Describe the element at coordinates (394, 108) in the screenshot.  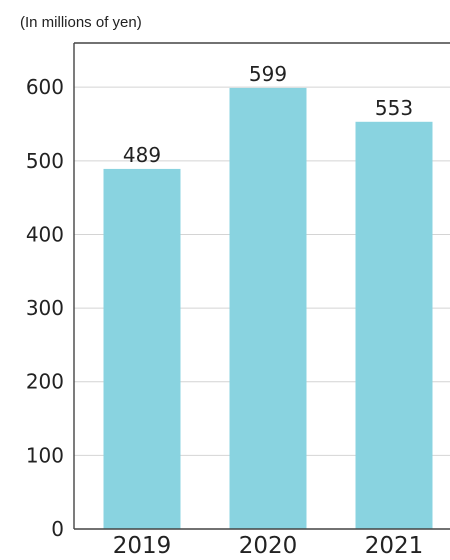
I see `data-label-2021: 553` at that location.